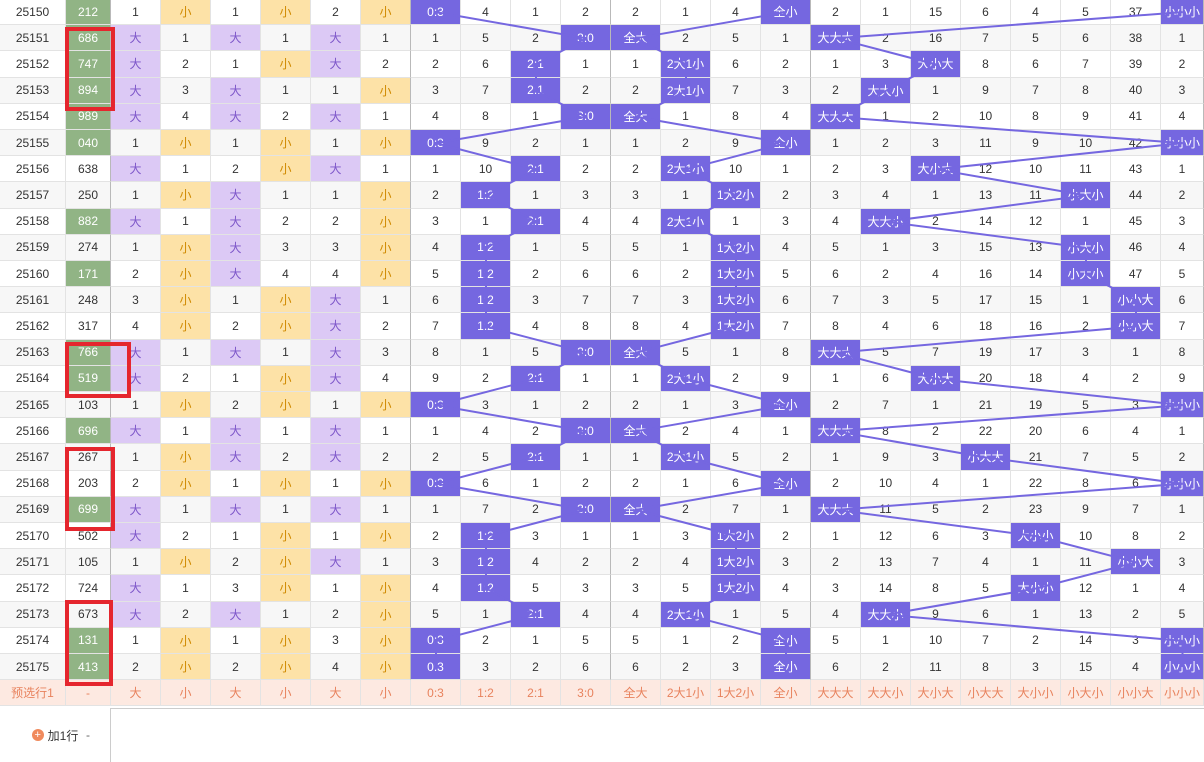  Describe the element at coordinates (686, 693) in the screenshot. I see `preselect-option: 2大1小` at that location.